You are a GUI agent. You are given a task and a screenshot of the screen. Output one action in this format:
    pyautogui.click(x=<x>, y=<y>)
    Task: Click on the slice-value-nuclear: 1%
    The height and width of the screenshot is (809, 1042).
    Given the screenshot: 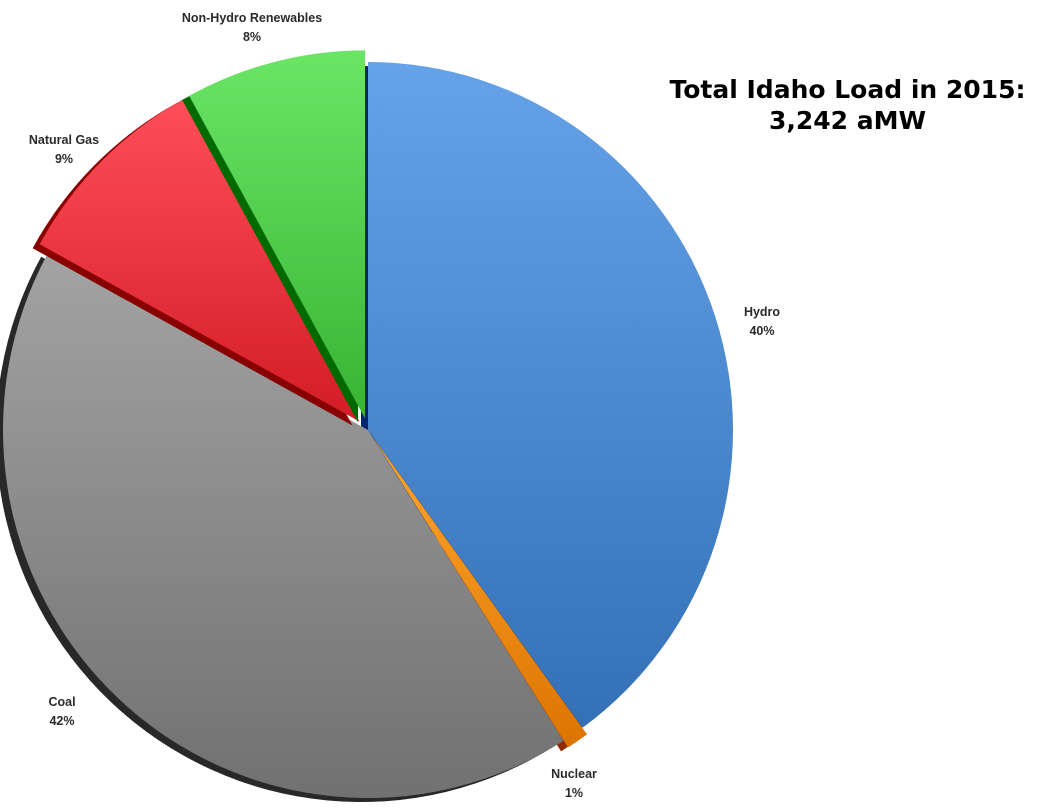 What is the action you would take?
    pyautogui.click(x=574, y=793)
    